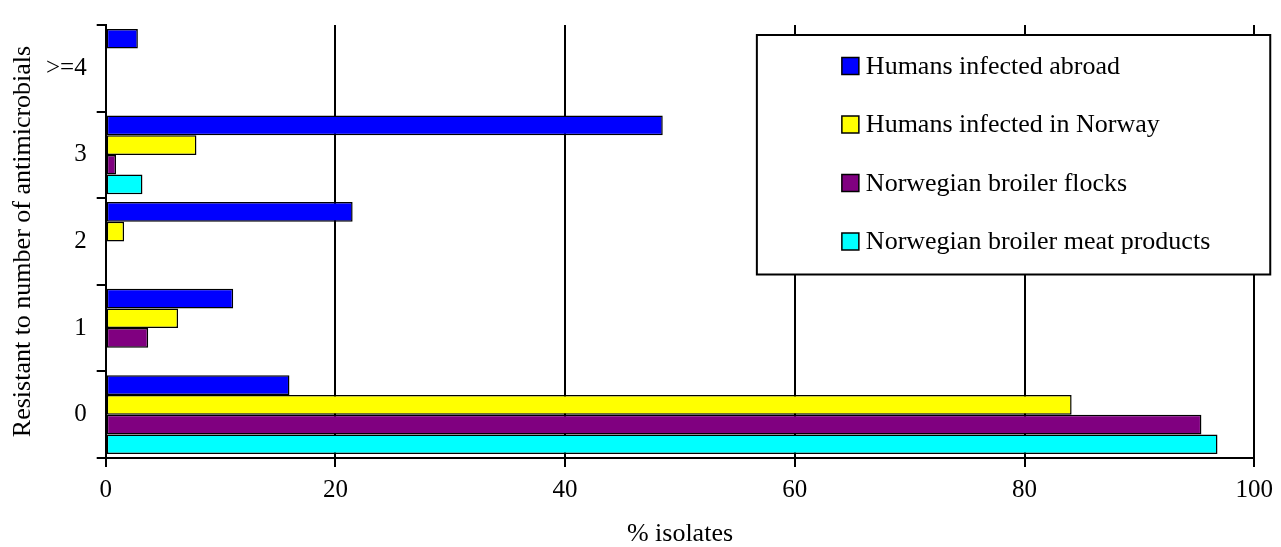  I want to click on y-tick-label: >=4, so click(67, 66).